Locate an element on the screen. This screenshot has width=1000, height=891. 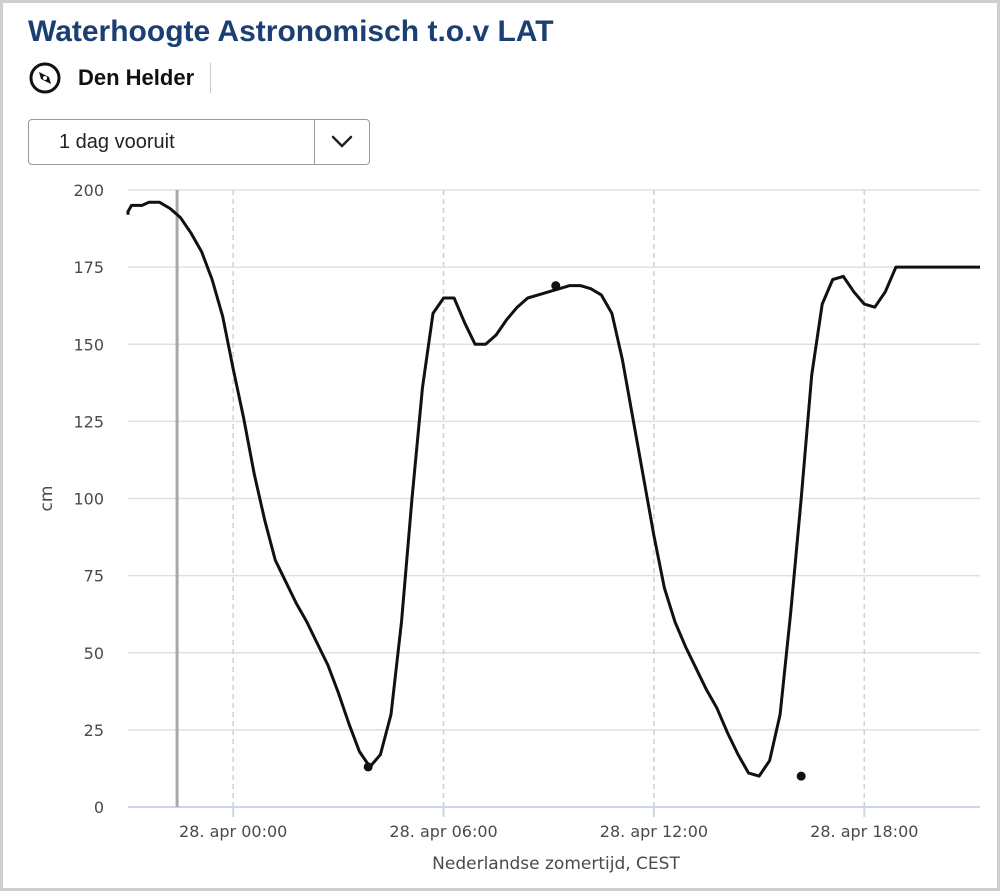
x-tick-label: 28. apr 06:00 is located at coordinates (443, 831).